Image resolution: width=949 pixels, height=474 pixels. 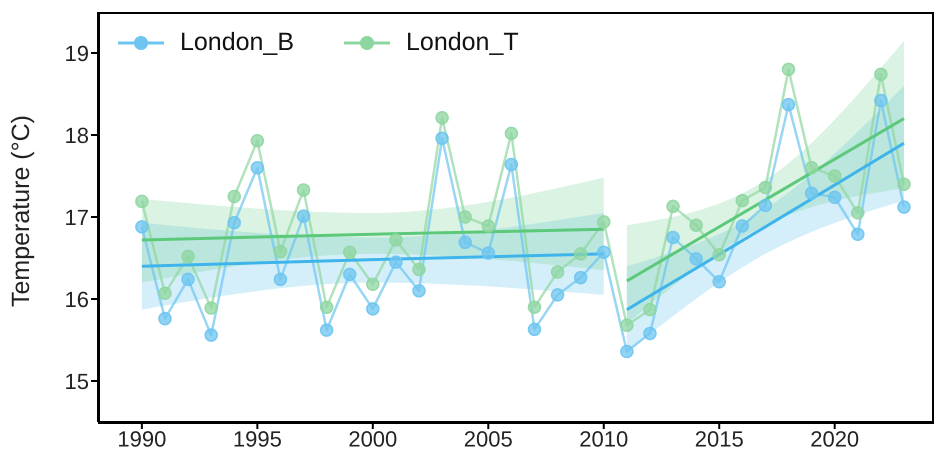 I want to click on y-axis-title: Temperature (°C), so click(x=20, y=211).